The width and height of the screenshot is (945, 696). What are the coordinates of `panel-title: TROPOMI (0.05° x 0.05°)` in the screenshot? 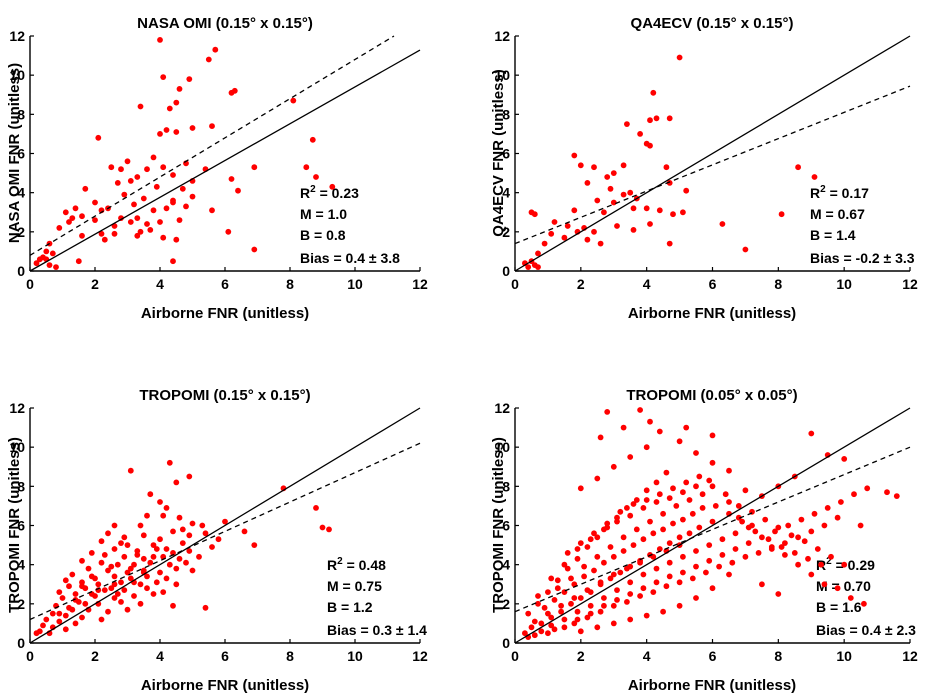 It's located at (711, 395).